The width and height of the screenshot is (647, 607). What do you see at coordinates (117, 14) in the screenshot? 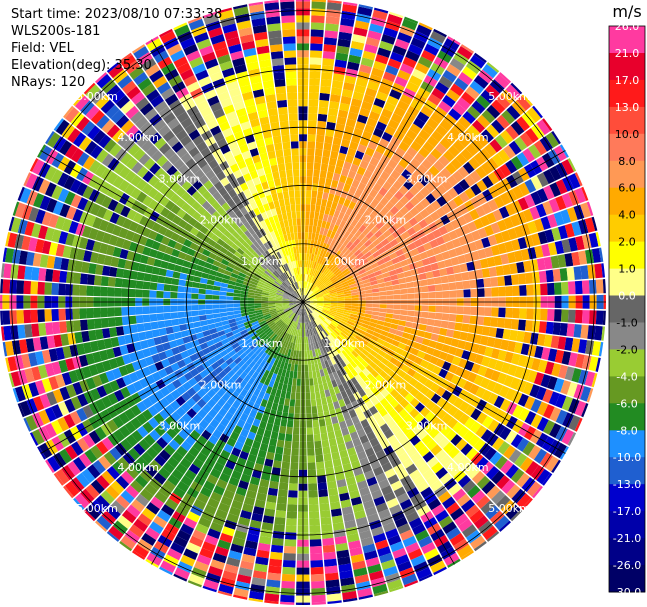
I see `start-time-text: Start time: 2023/08/10 07:33:38` at bounding box center [117, 14].